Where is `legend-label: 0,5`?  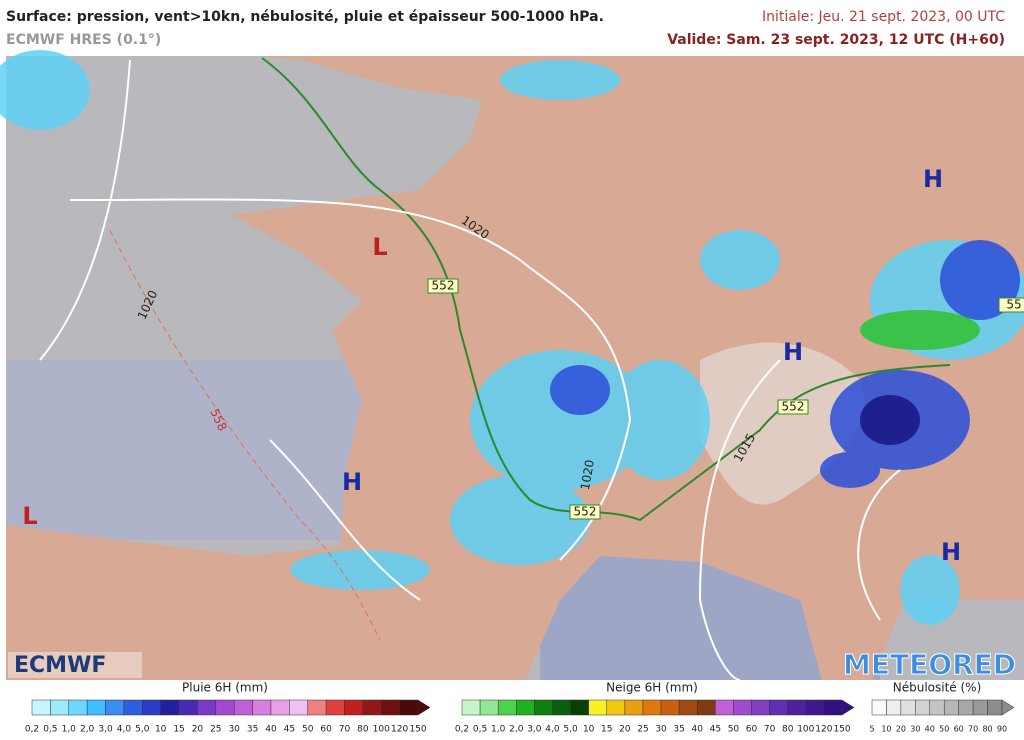
legend-label: 0,5 is located at coordinates (480, 730).